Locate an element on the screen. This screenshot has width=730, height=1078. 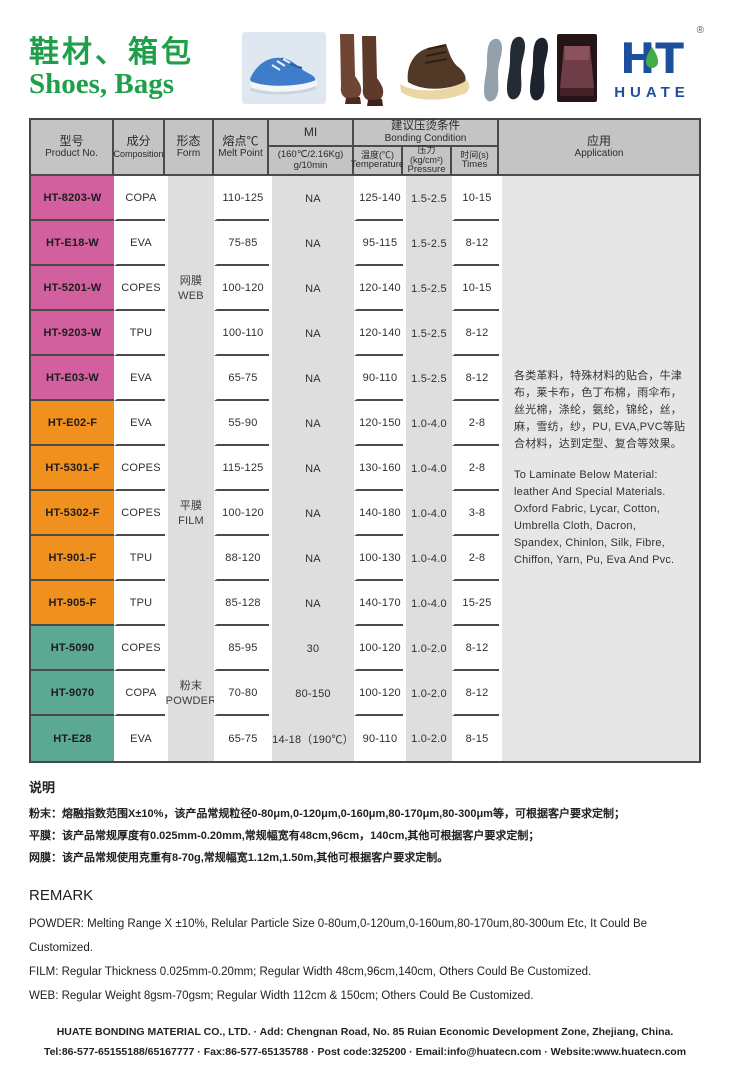
registered-mark: ® is located at coordinates (700, 30).